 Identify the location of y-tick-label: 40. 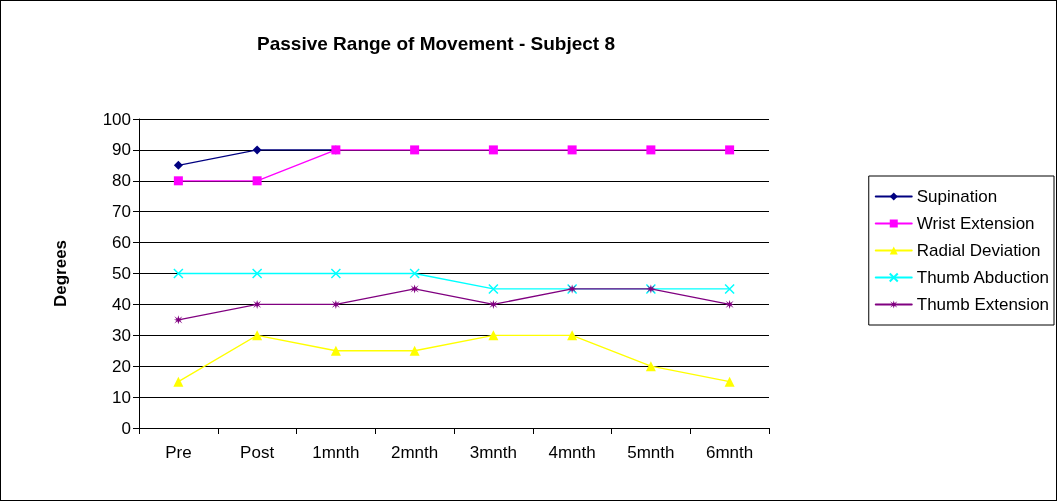
(121, 304).